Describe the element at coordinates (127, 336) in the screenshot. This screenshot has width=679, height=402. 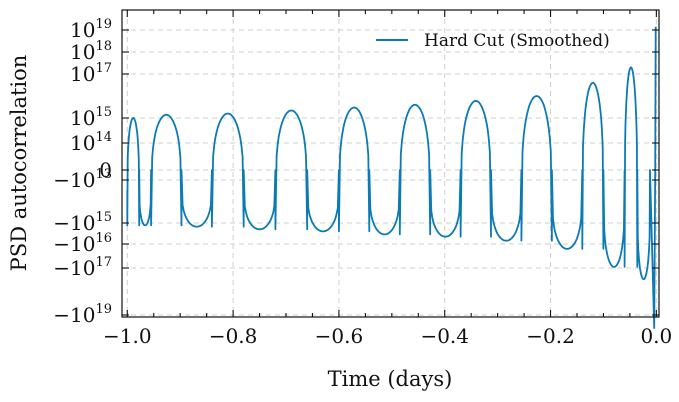
I see `x-tick-label: −1.0` at that location.